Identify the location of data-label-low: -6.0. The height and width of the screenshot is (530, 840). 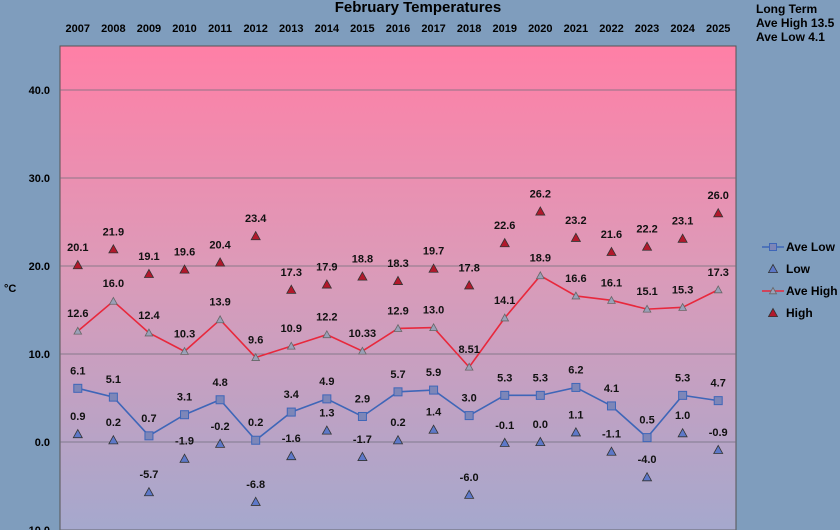
(469, 478).